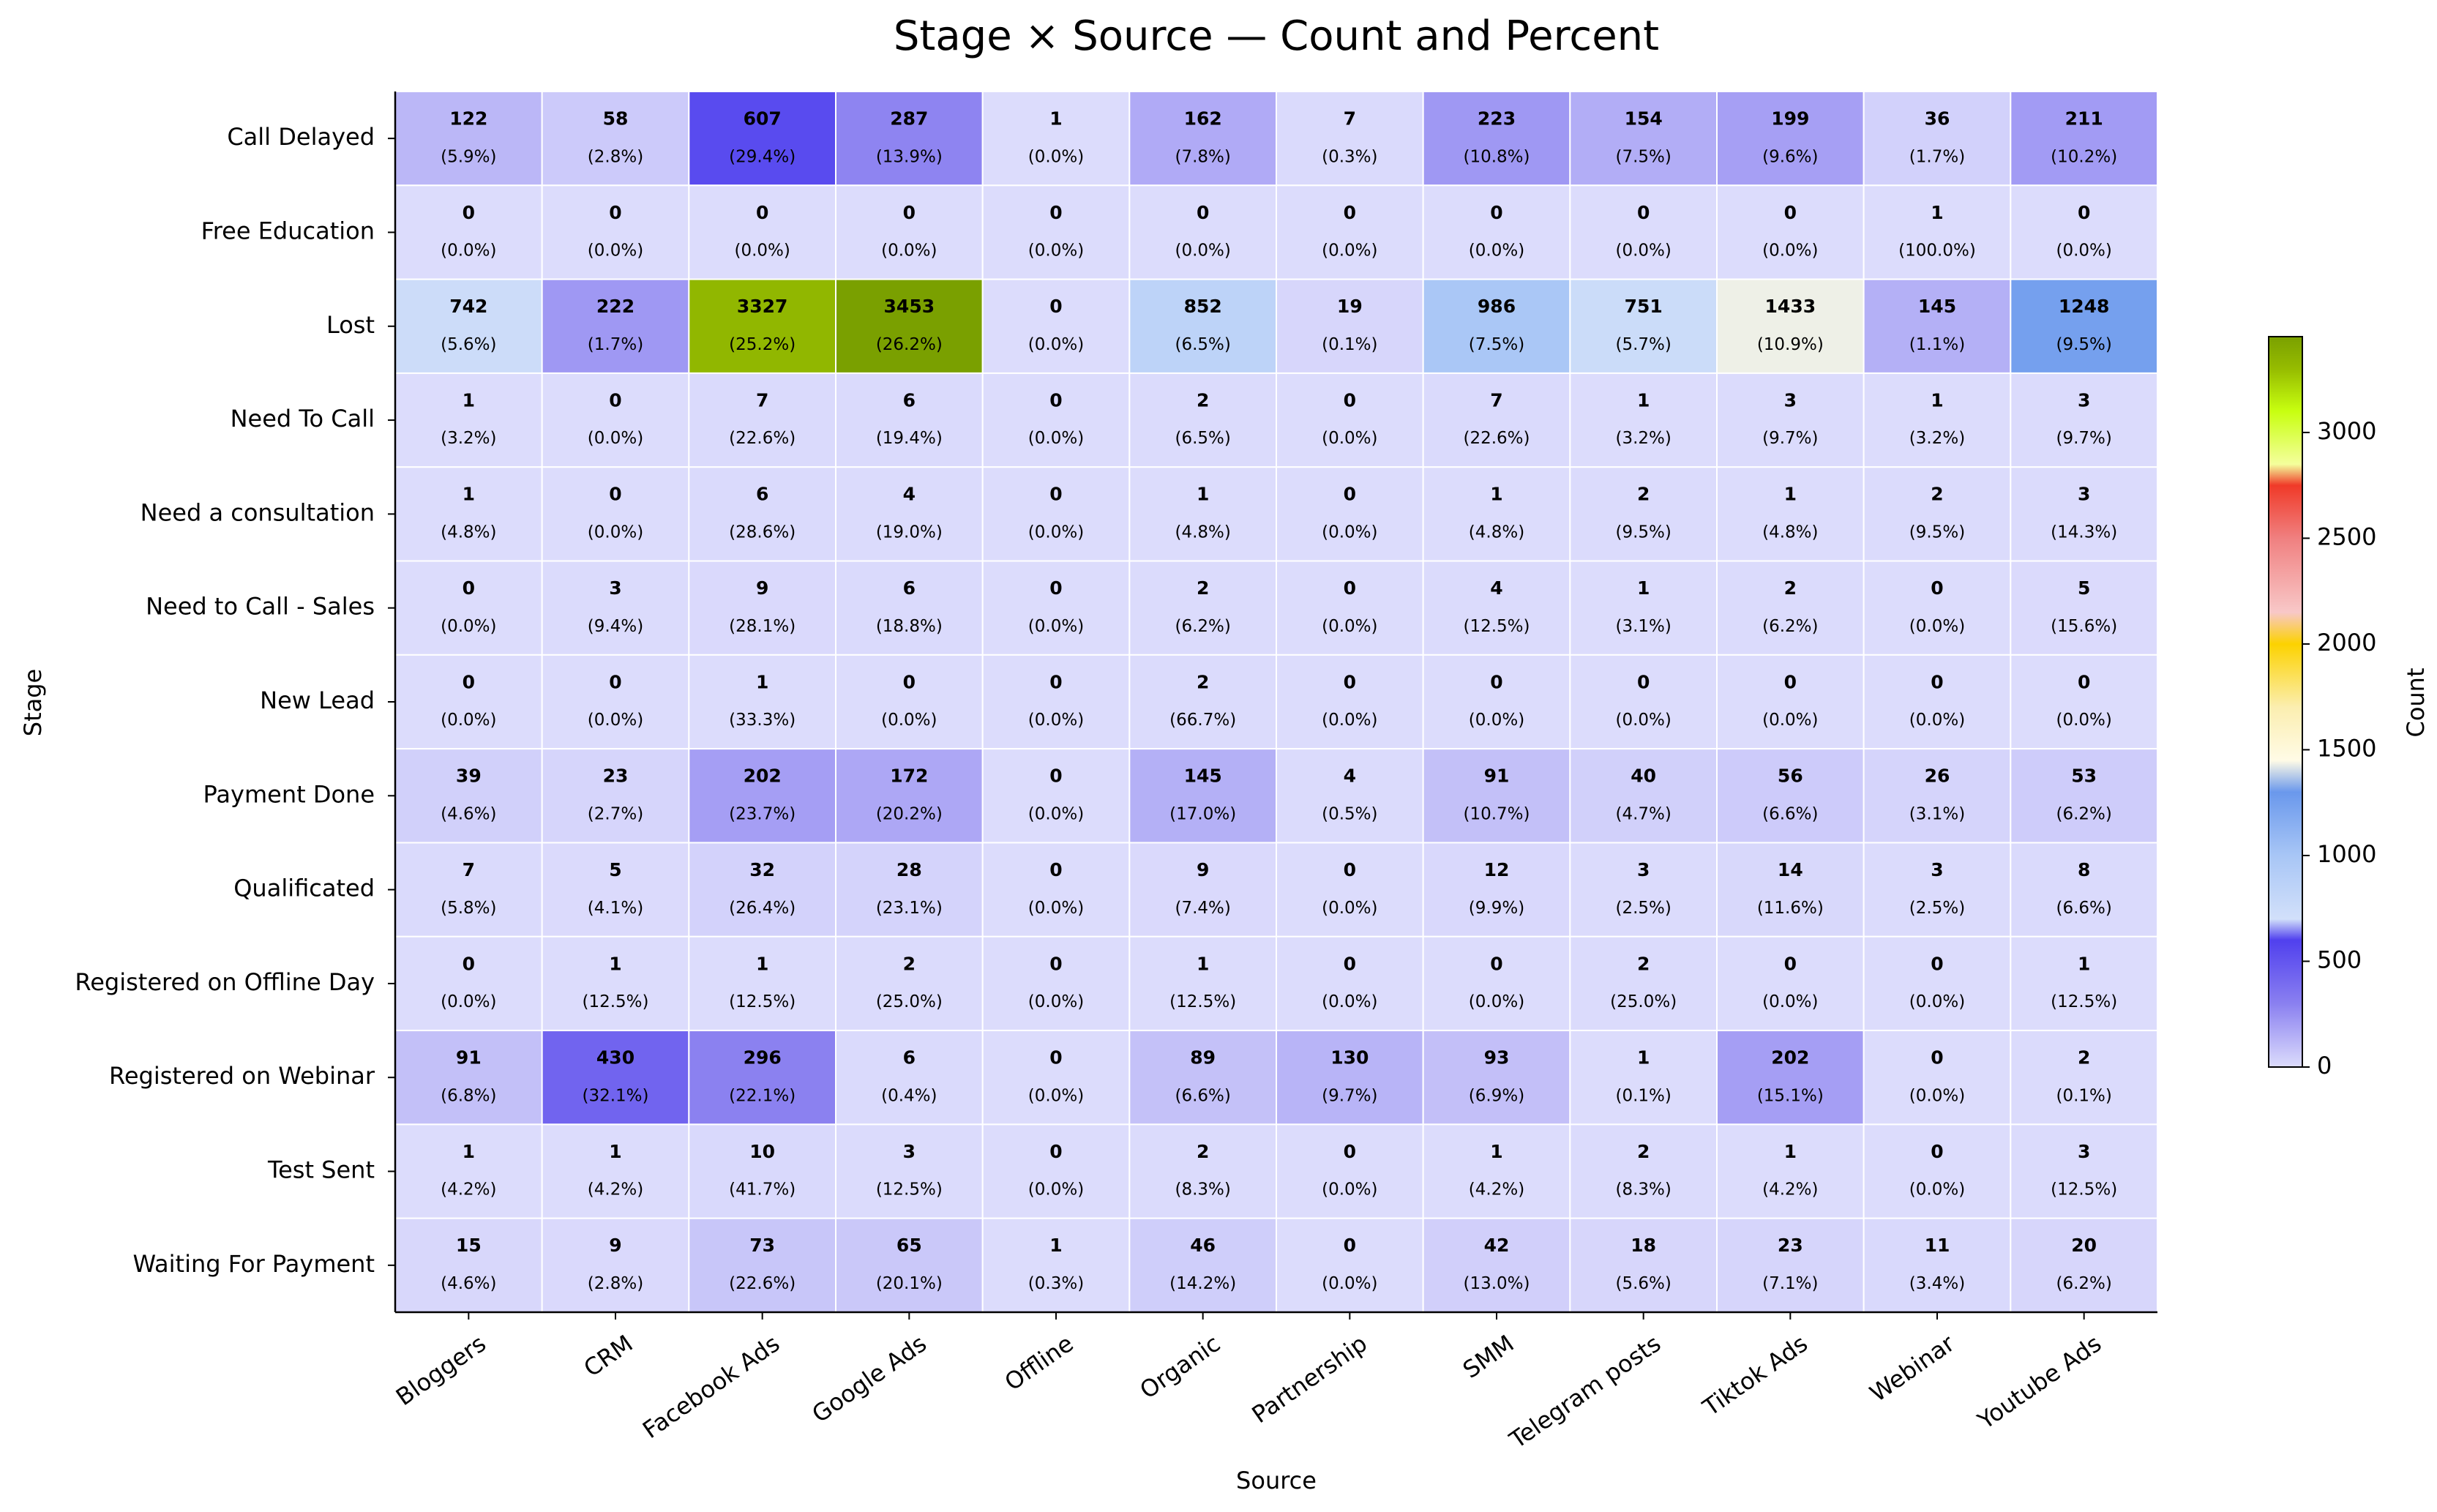  Describe the element at coordinates (289, 794) in the screenshot. I see `stage-tick-label: Payment Done` at that location.